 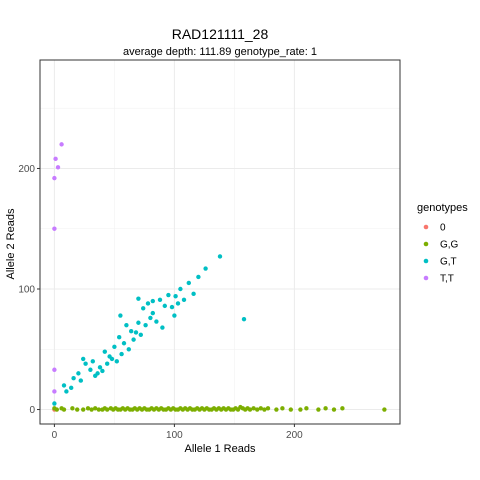 I want to click on y-tick-label: 0, so click(x=32, y=410).